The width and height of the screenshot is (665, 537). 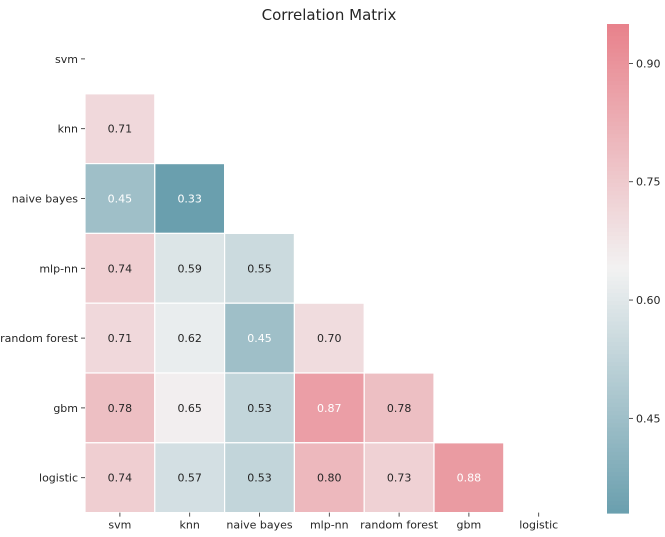 I want to click on x-tick-label: random forest, so click(x=399, y=525).